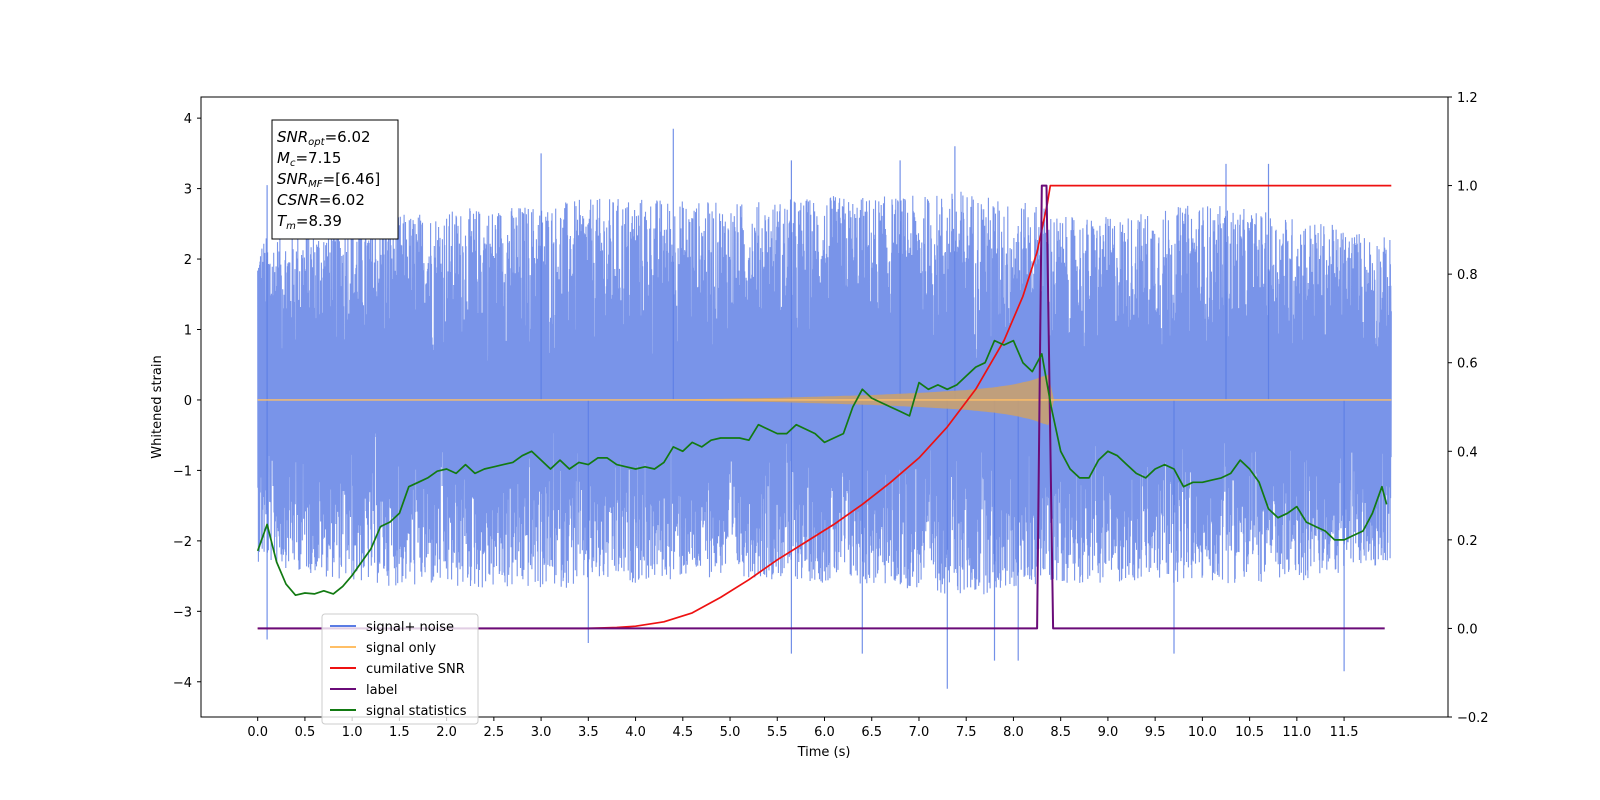 Image resolution: width=1600 pixels, height=800 pixels. I want to click on y2-tick-label: 1.0, so click(1467, 187).